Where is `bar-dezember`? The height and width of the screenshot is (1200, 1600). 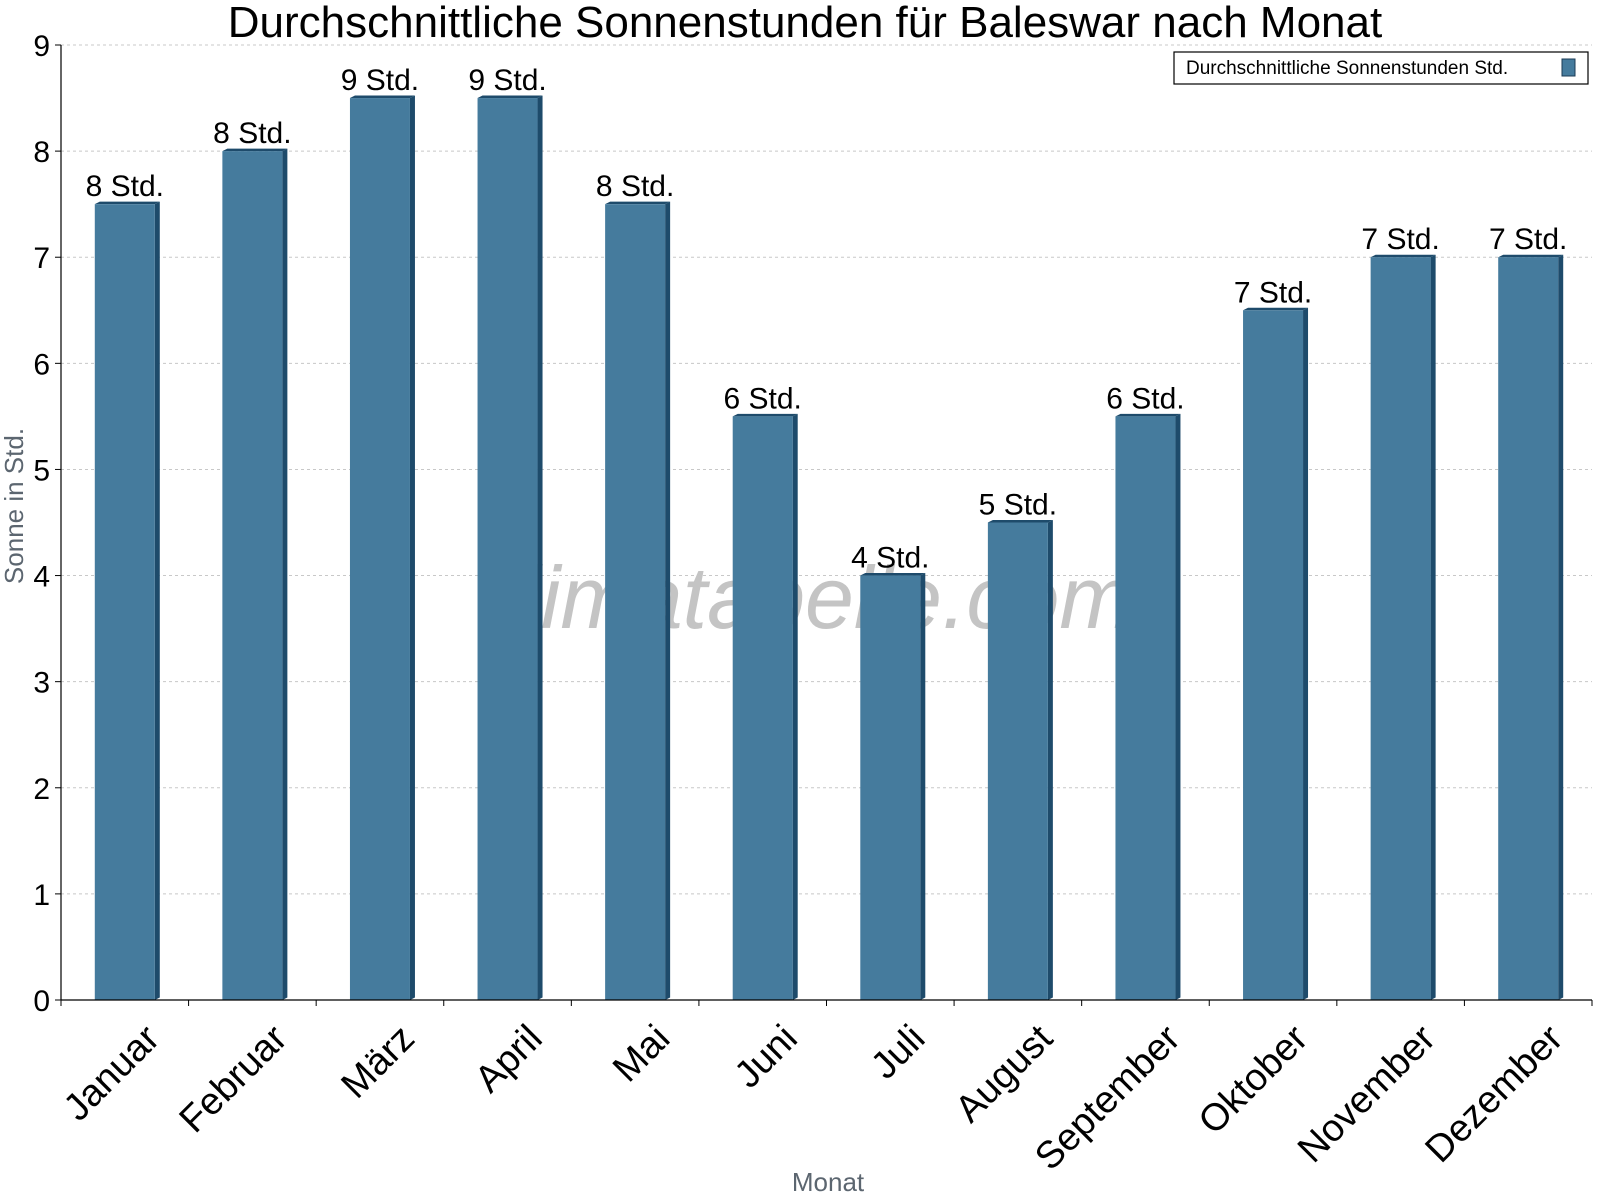 bar-dezember is located at coordinates (1531, 627).